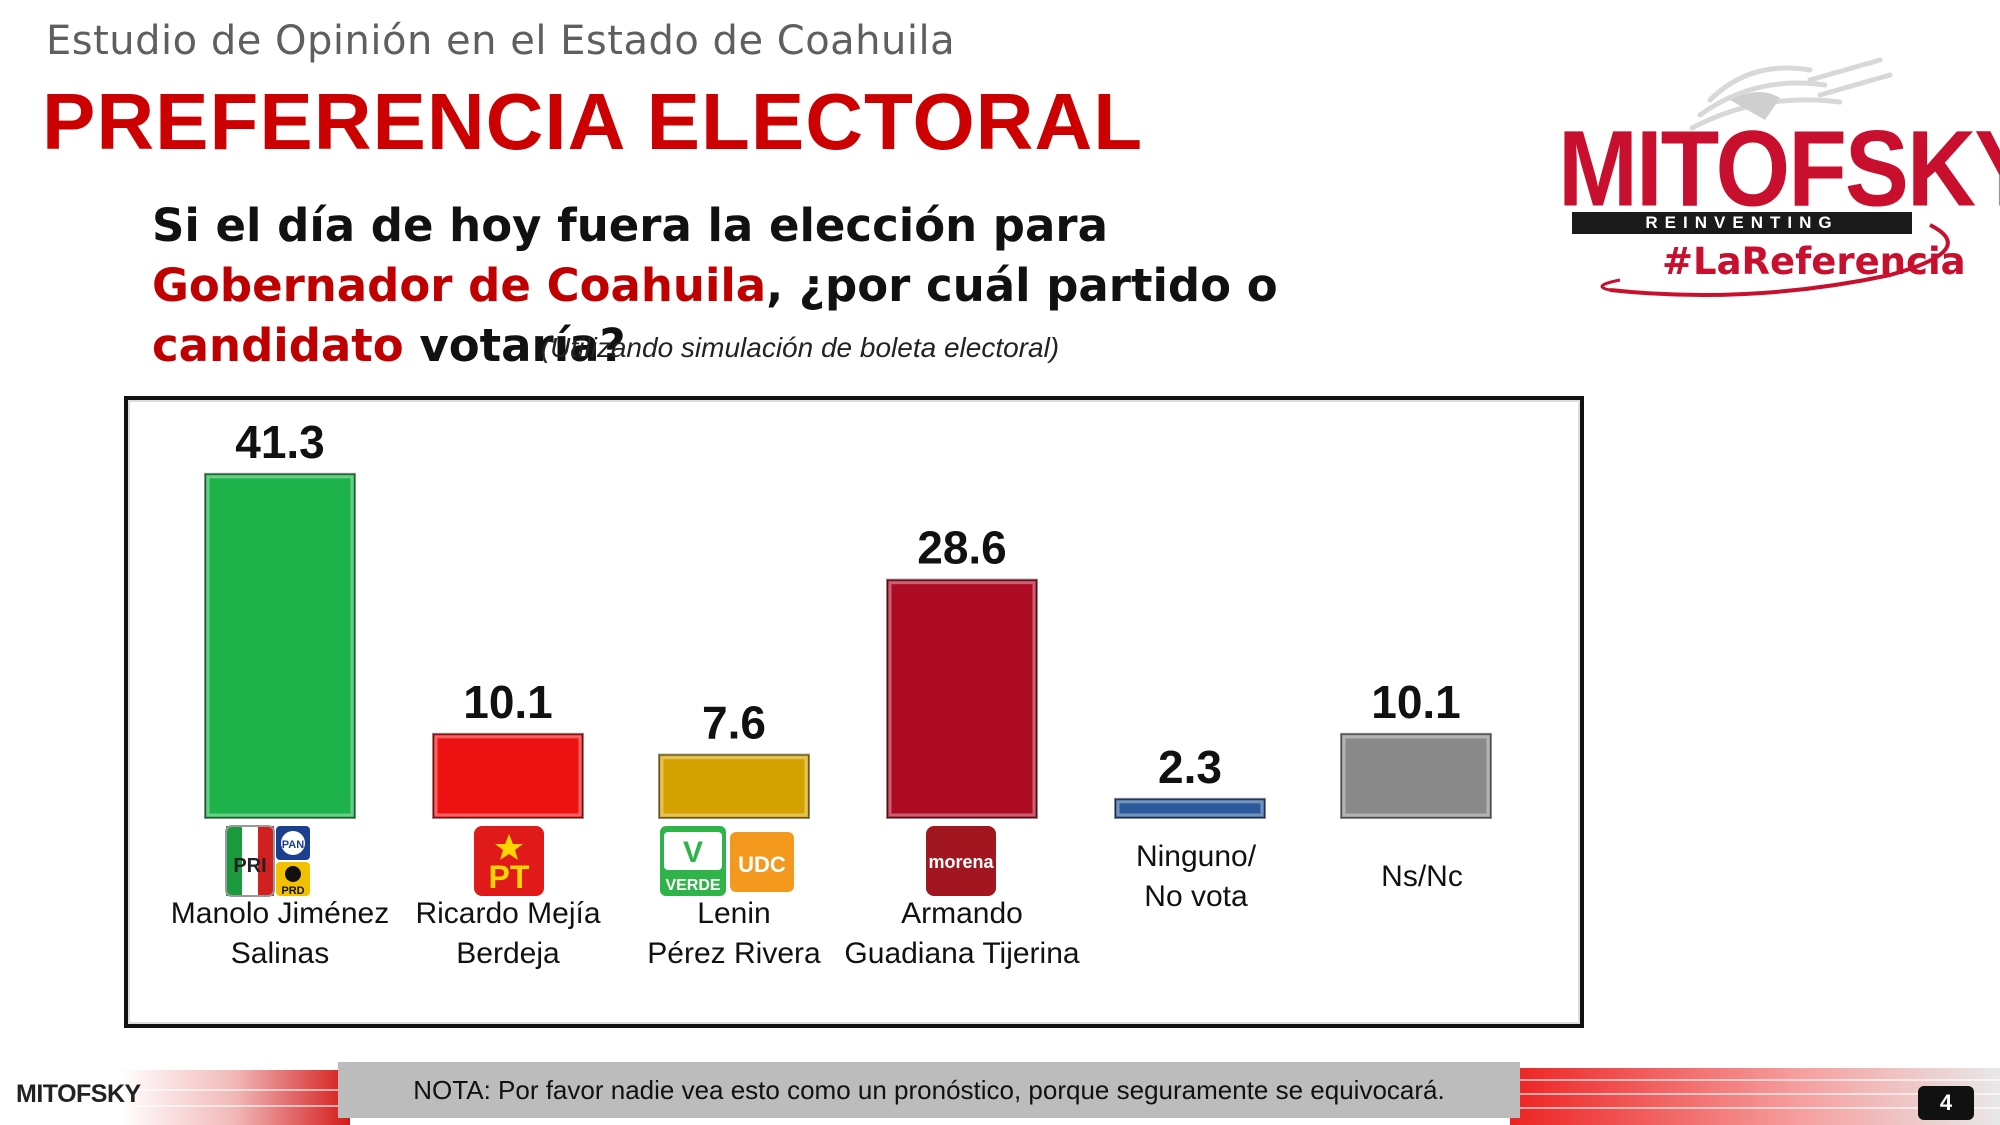 This screenshot has height=1125, width=2000. I want to click on category-label-1-1: Berdeja, so click(508, 953).